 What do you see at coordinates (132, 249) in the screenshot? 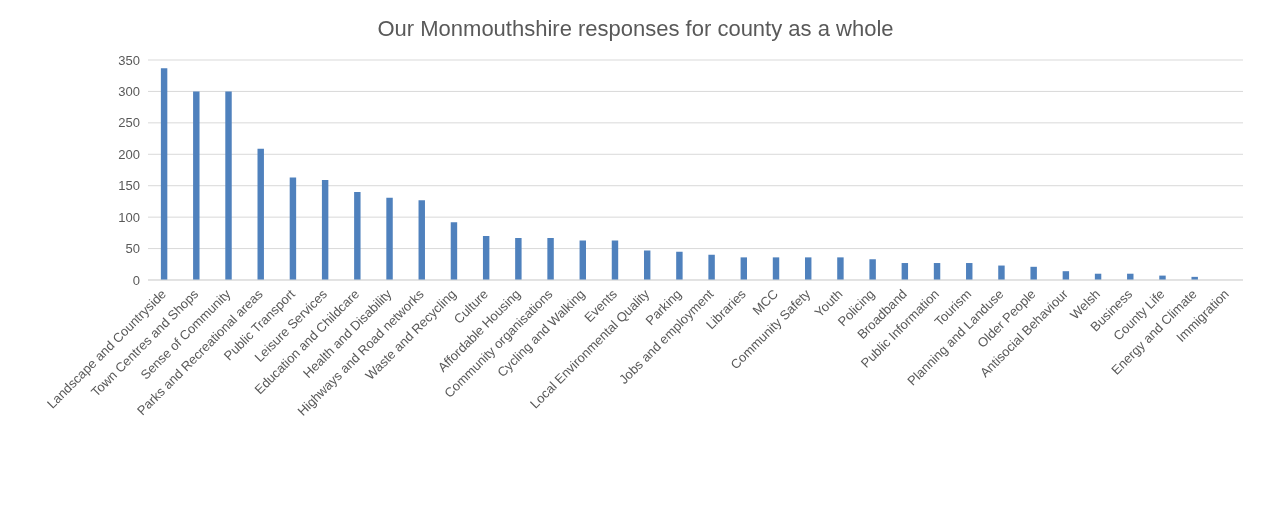
I see `y-tick-label: 50` at bounding box center [132, 249].